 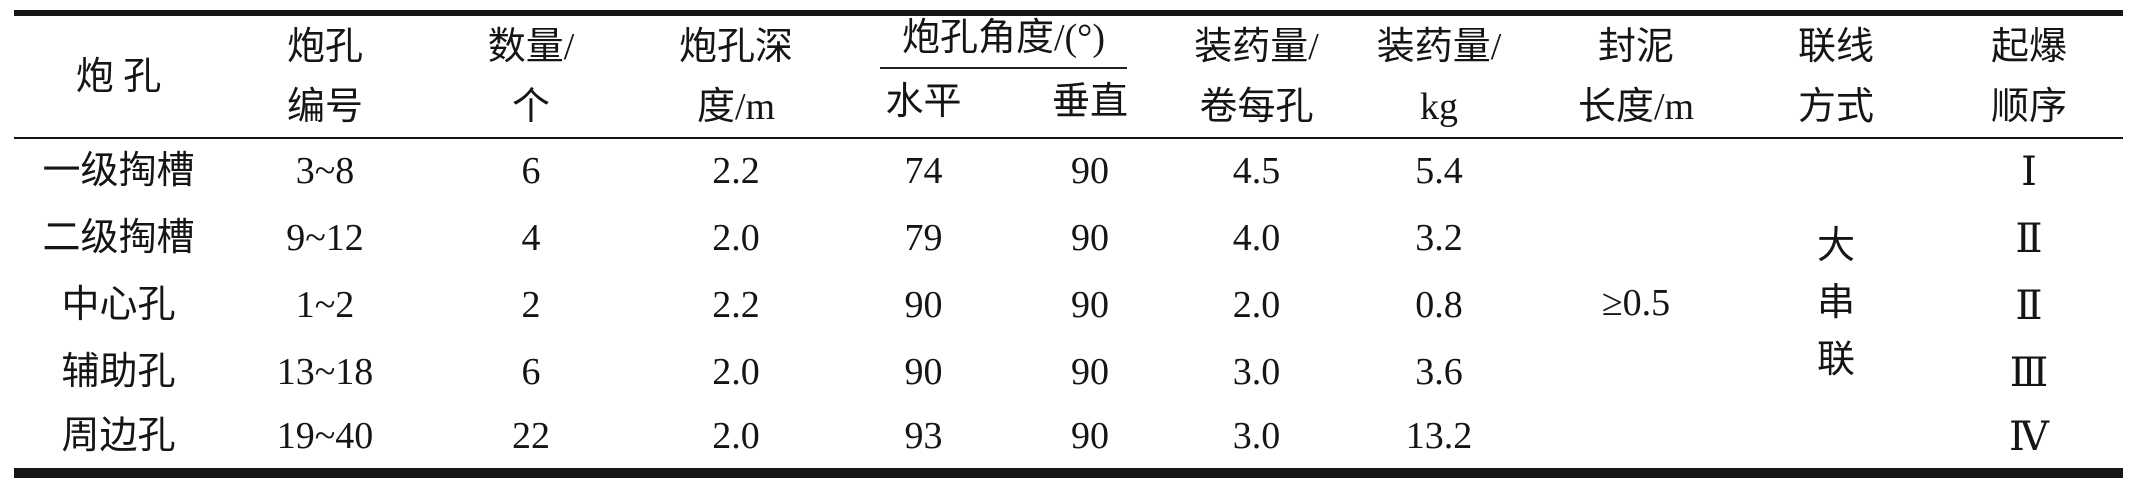 What do you see at coordinates (1439, 237) in the screenshot?
I see `cell-charge-kg: 3.2` at bounding box center [1439, 237].